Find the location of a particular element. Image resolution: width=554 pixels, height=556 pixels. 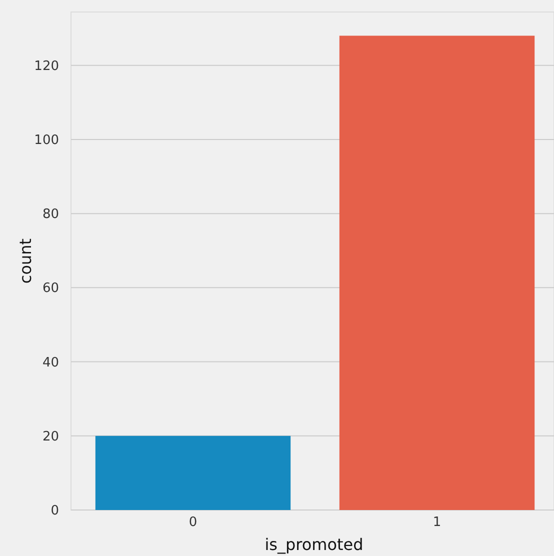

y-tick-label: 80 is located at coordinates (50, 214).